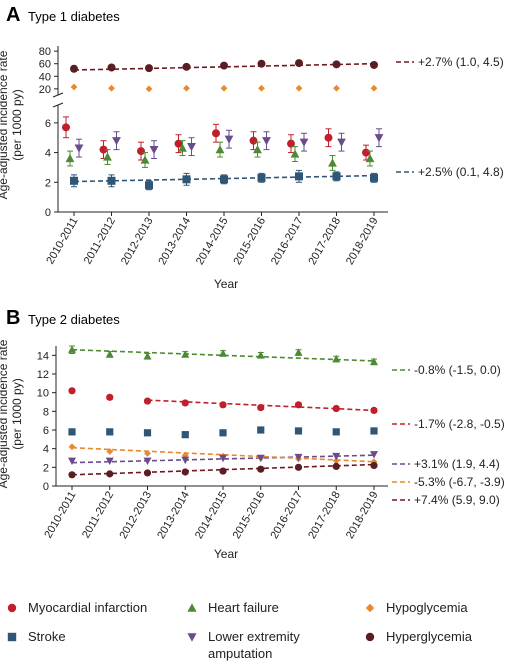  I want to click on legend-marker-stroke, so click(12, 637).